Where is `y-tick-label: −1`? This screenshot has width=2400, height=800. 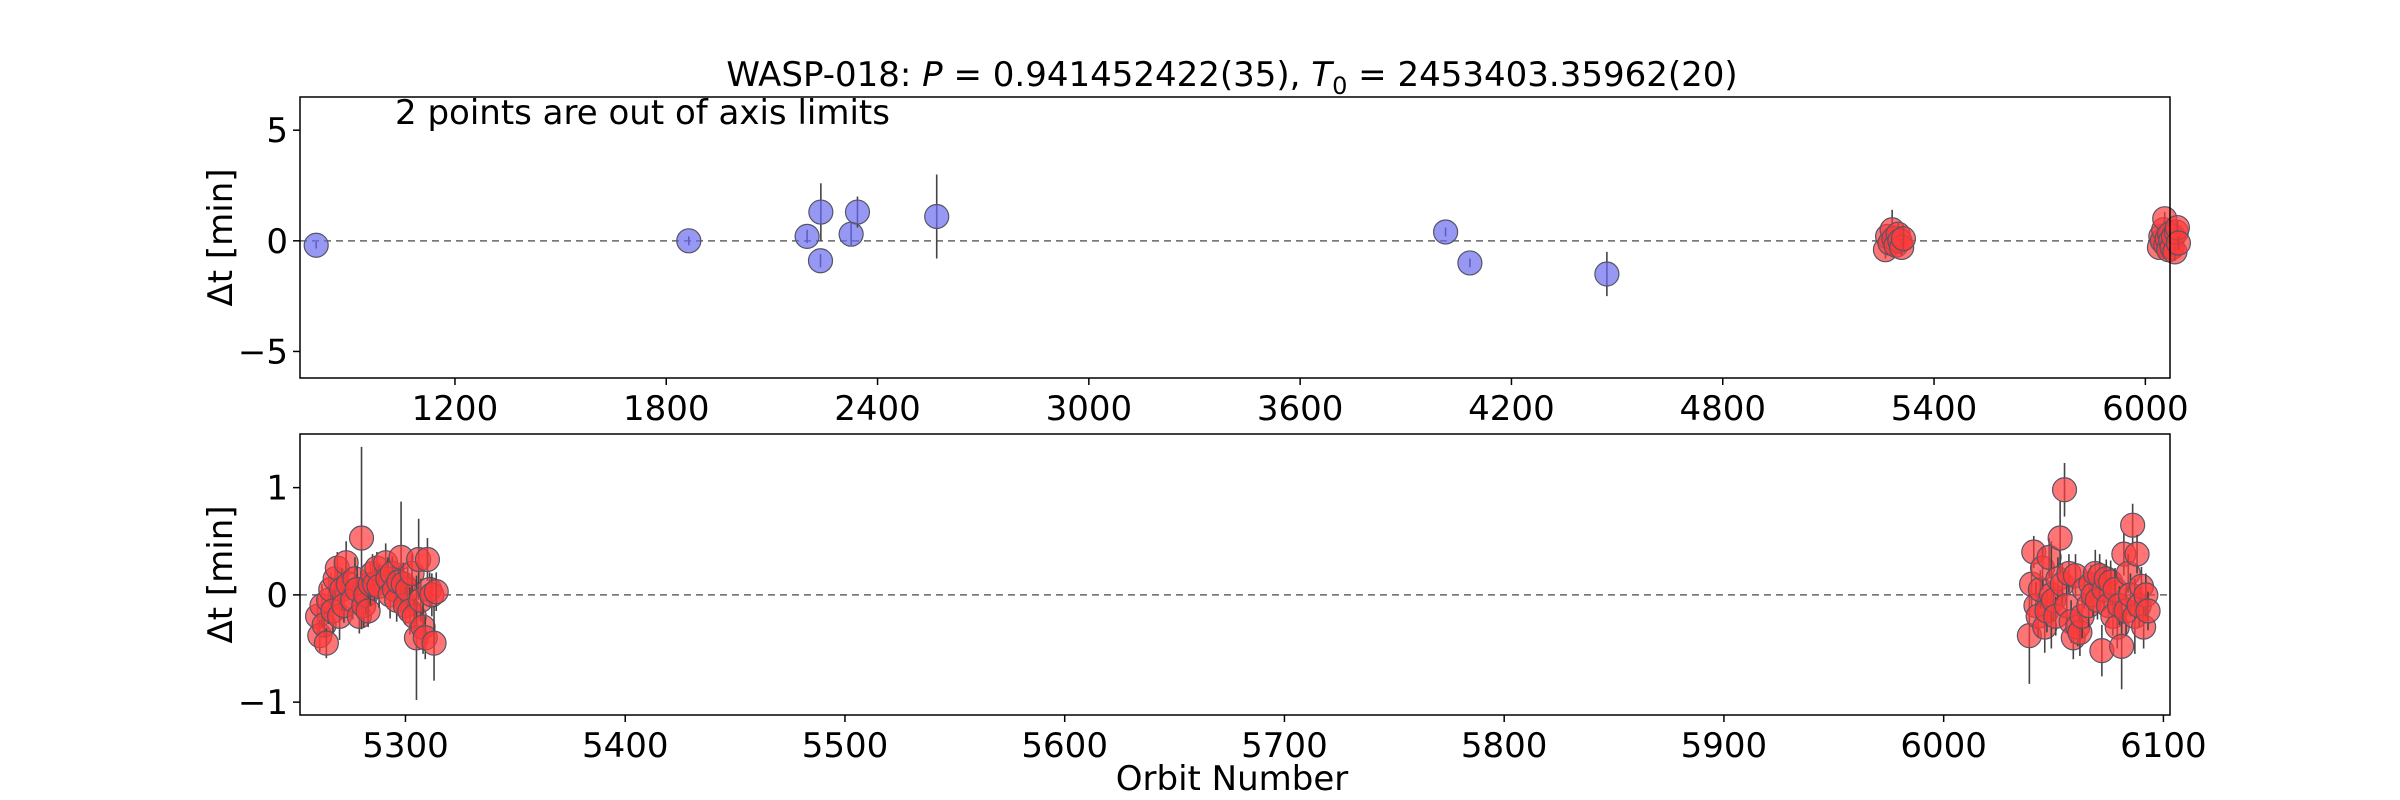 y-tick-label: −1 is located at coordinates (263, 703).